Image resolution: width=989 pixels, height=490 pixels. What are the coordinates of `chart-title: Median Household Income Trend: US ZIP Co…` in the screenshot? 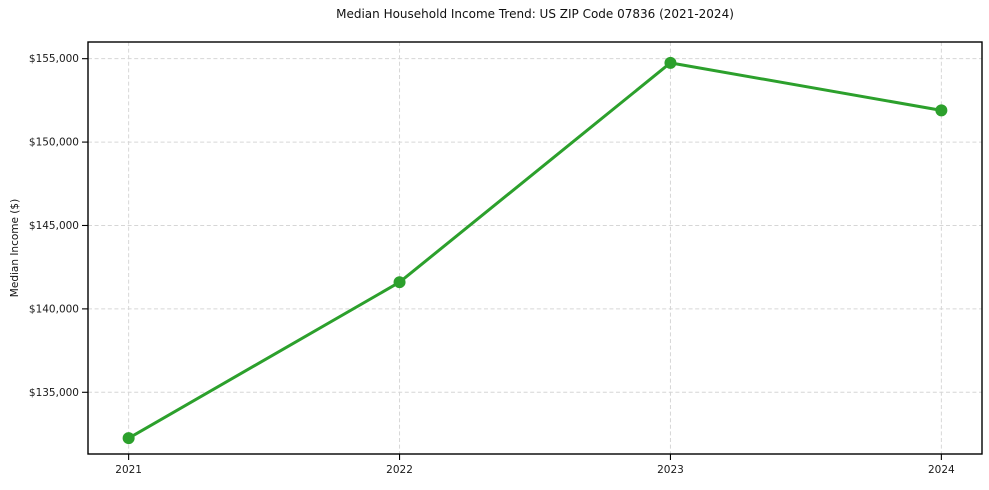 It's located at (535, 14).